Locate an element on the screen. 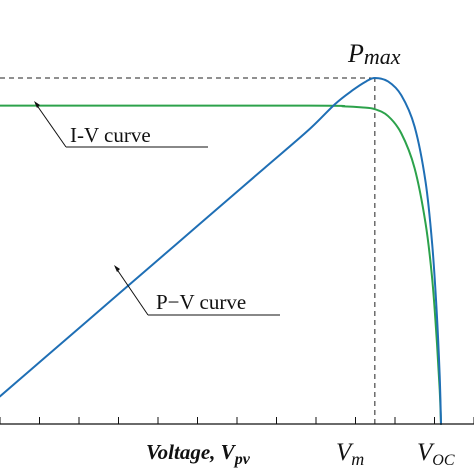  pv-annotation: P−V curve is located at coordinates (197, 290).